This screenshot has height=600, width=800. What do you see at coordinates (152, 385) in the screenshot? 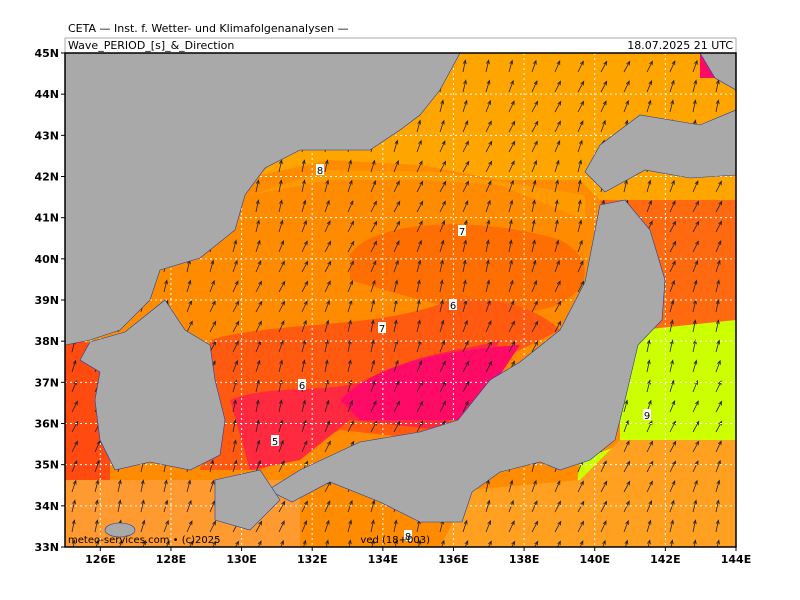
I see `land-korea` at bounding box center [152, 385].